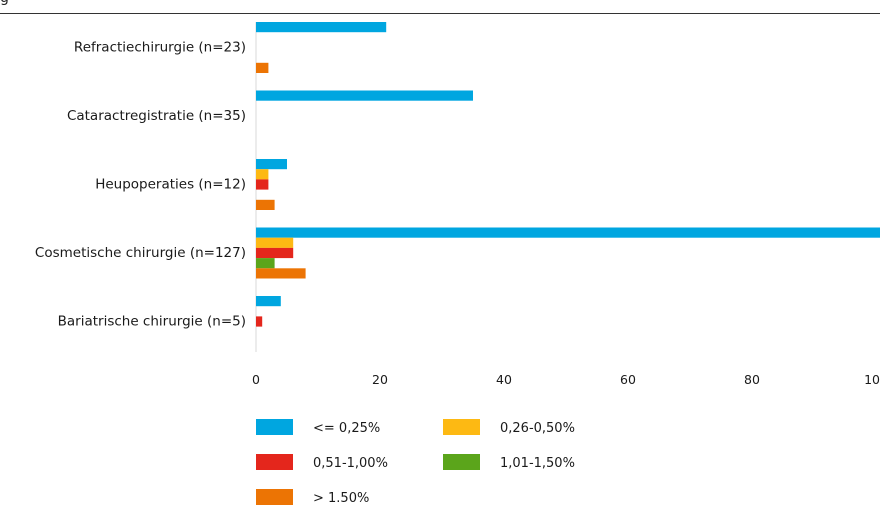 The image size is (880, 507). What do you see at coordinates (628, 379) in the screenshot?
I see `x-tick-label: 60` at bounding box center [628, 379].